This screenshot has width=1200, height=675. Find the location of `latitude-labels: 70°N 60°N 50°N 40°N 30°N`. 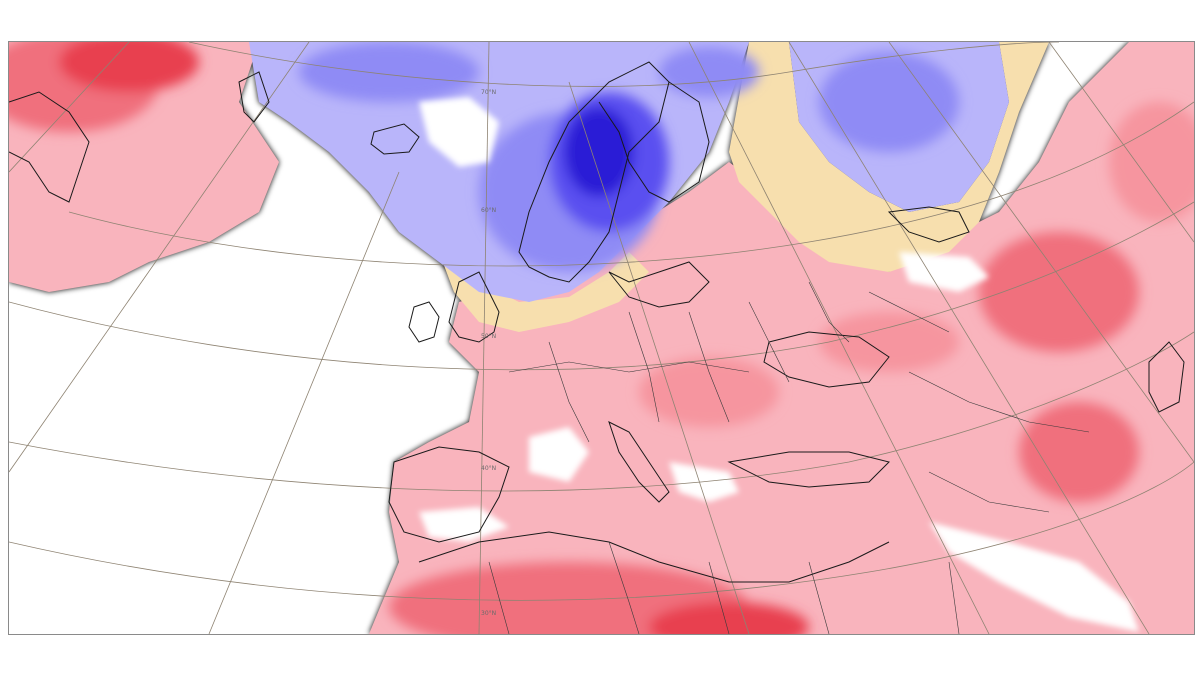

latitude-labels: 70°N 60°N 50°N 40°N 30°N is located at coordinates (488, 353).